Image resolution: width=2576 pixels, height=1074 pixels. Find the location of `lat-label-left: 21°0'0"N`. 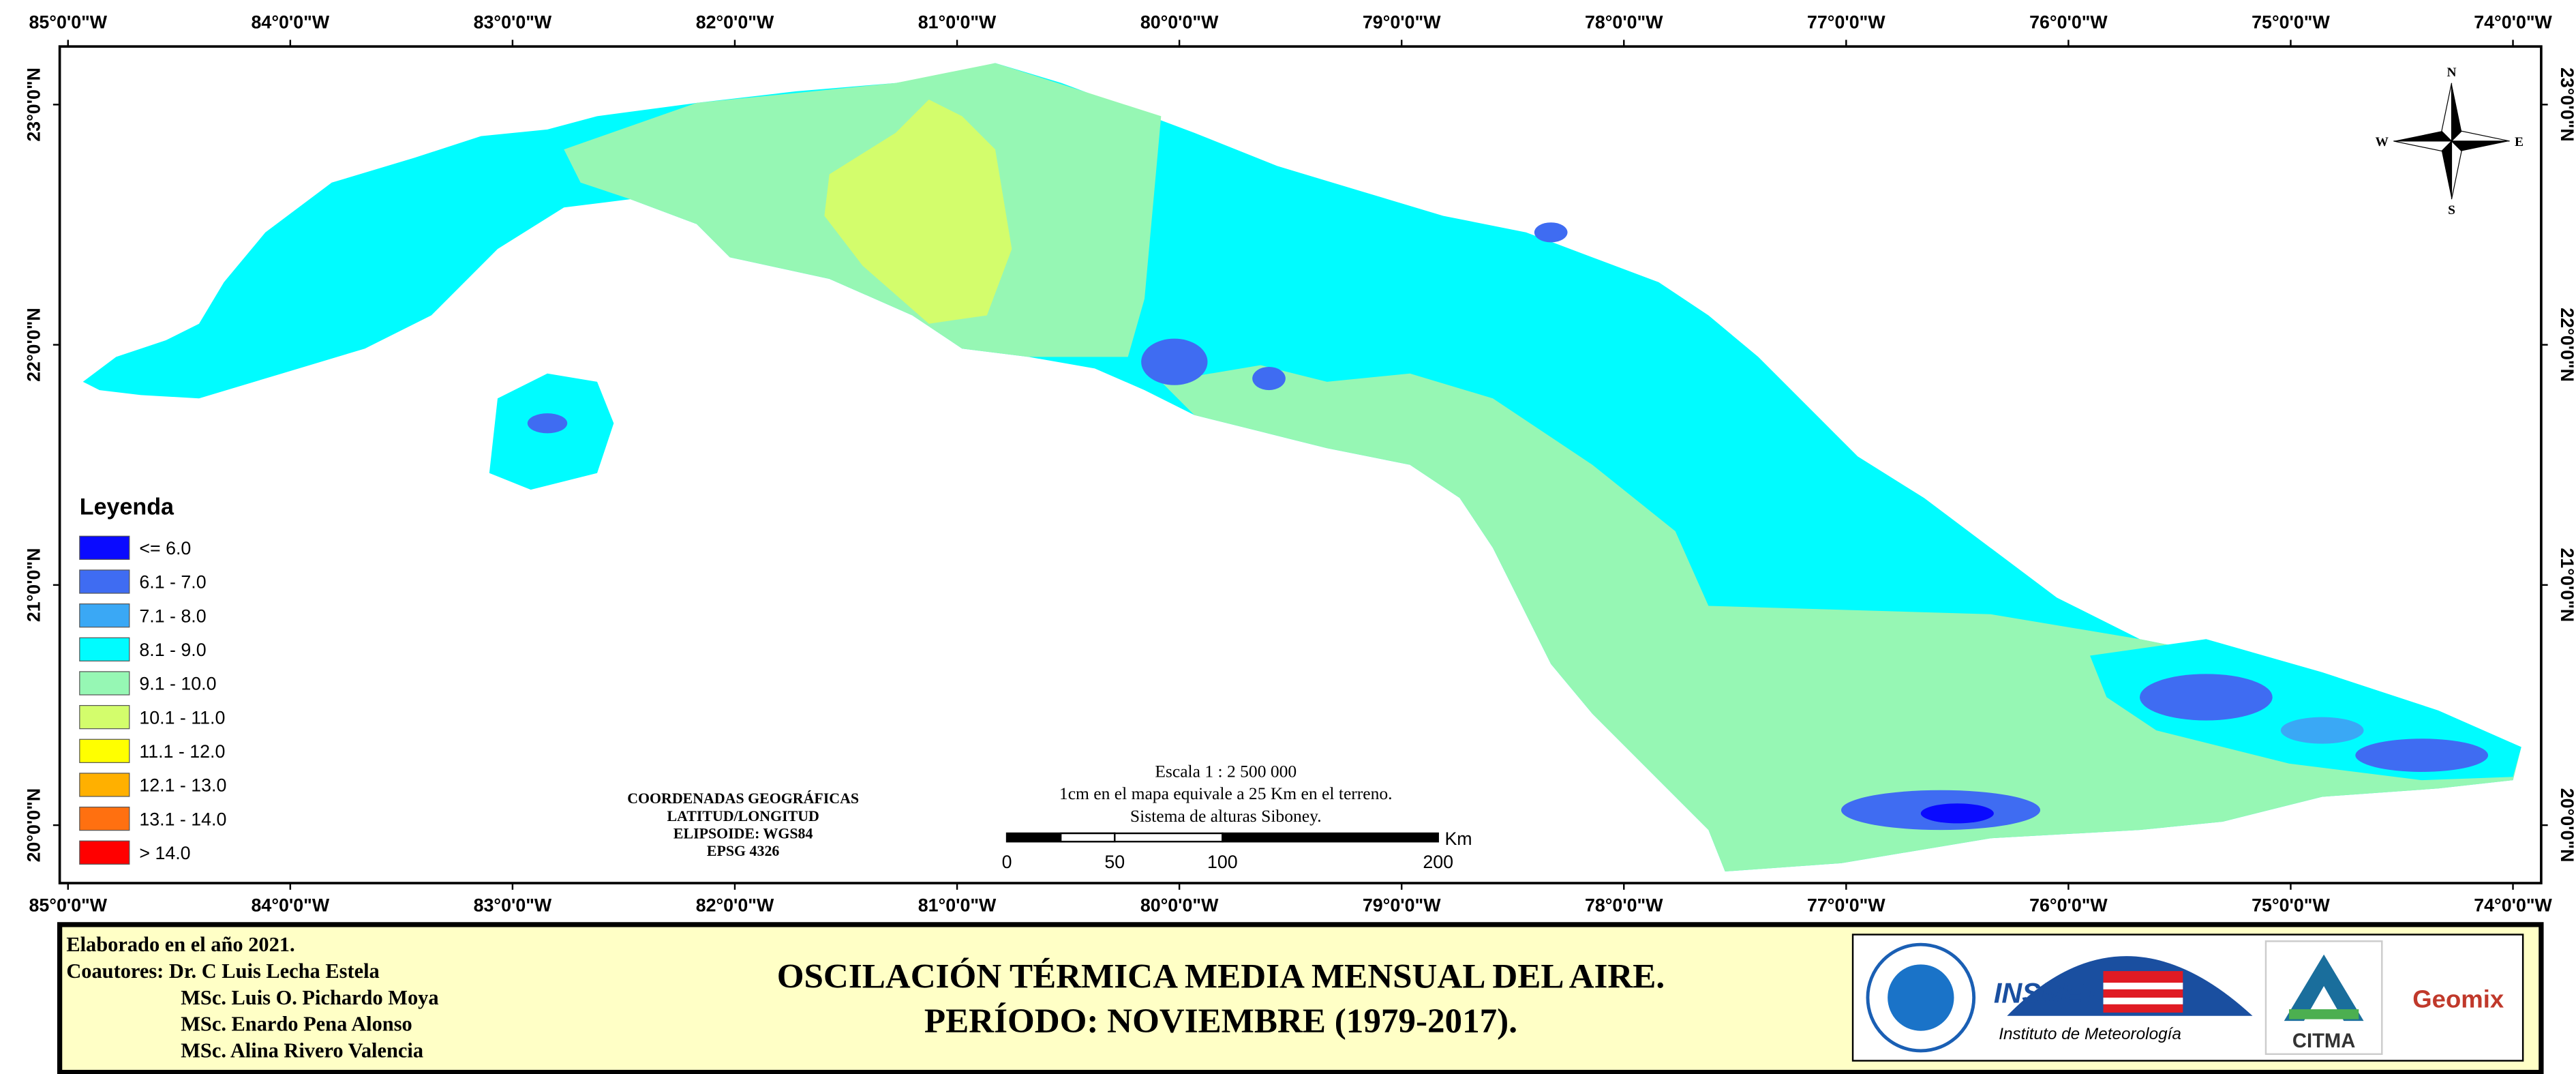

lat-label-left: 21°0'0"N is located at coordinates (33, 585).